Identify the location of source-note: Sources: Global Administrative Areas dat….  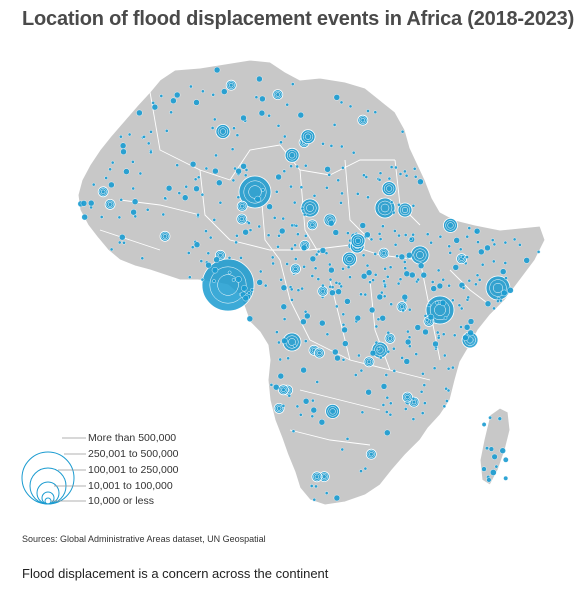
(144, 539).